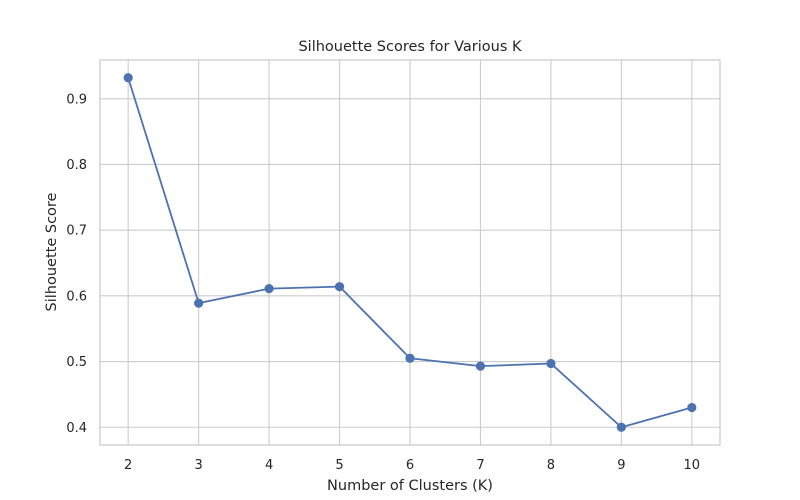 The image size is (800, 500). What do you see at coordinates (339, 465) in the screenshot?
I see `x-tick-label: 5` at bounding box center [339, 465].